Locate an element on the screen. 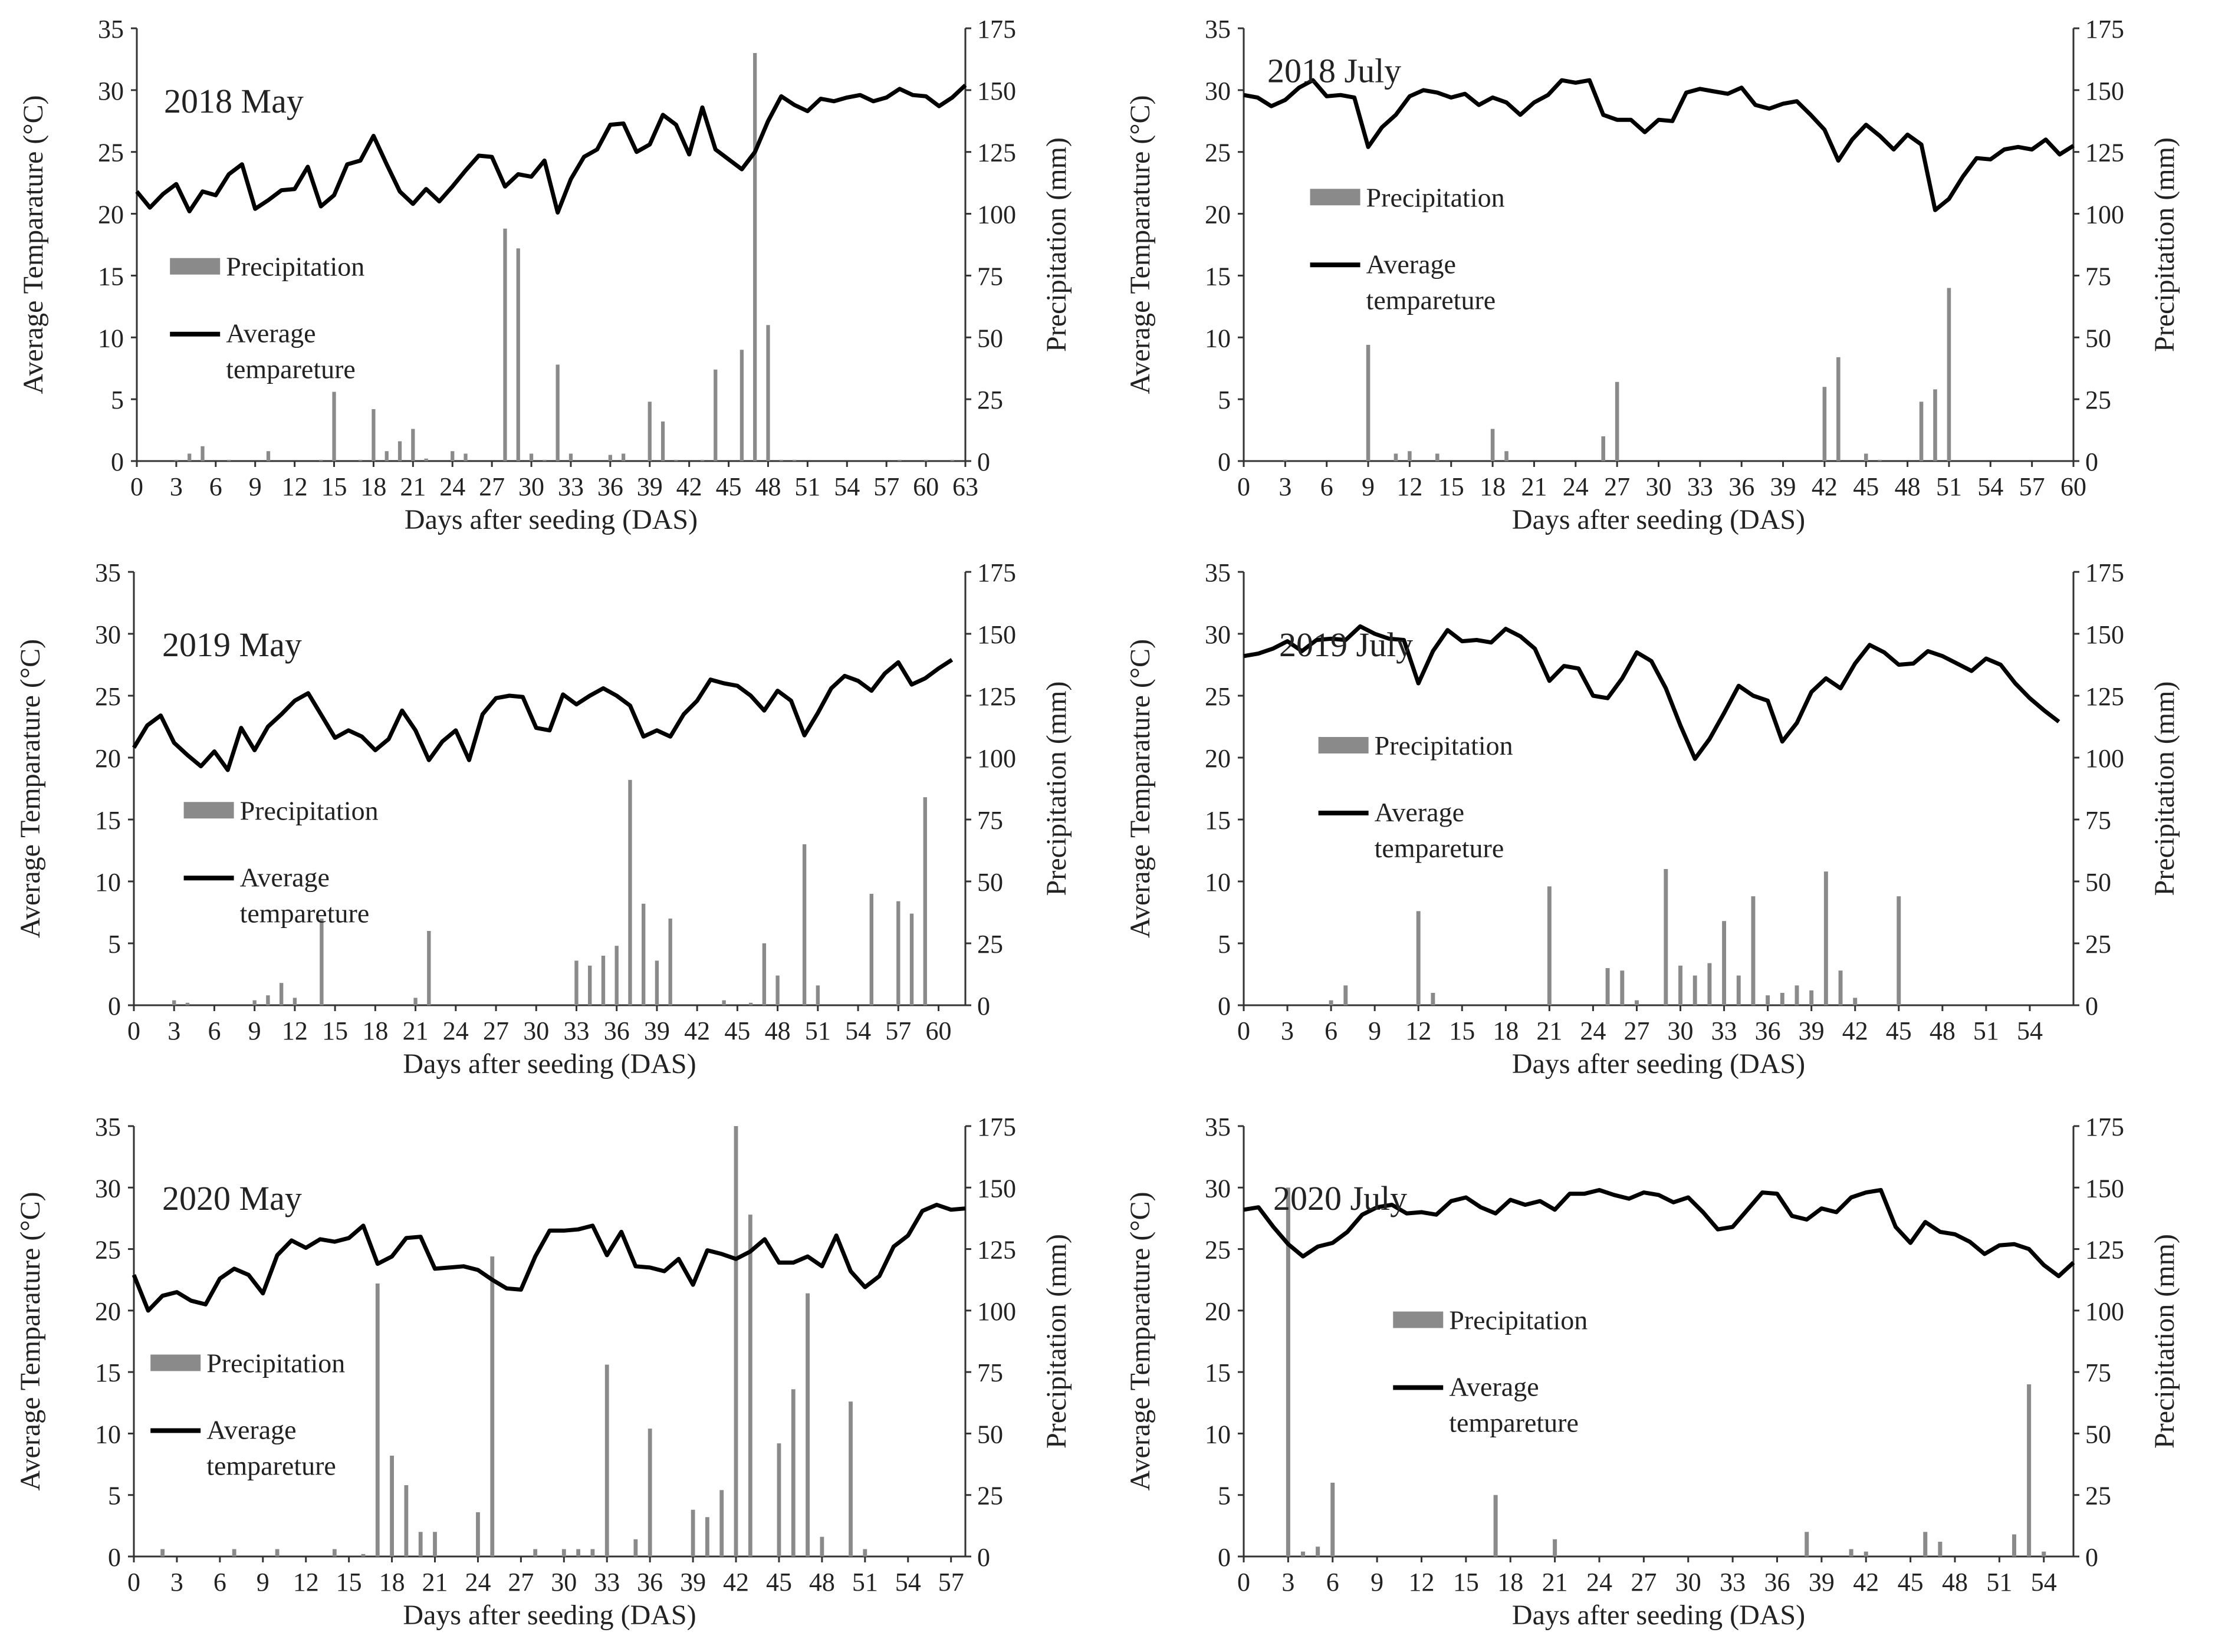 The height and width of the screenshot is (1652, 2225). x-tick-label: 15 is located at coordinates (334, 487).